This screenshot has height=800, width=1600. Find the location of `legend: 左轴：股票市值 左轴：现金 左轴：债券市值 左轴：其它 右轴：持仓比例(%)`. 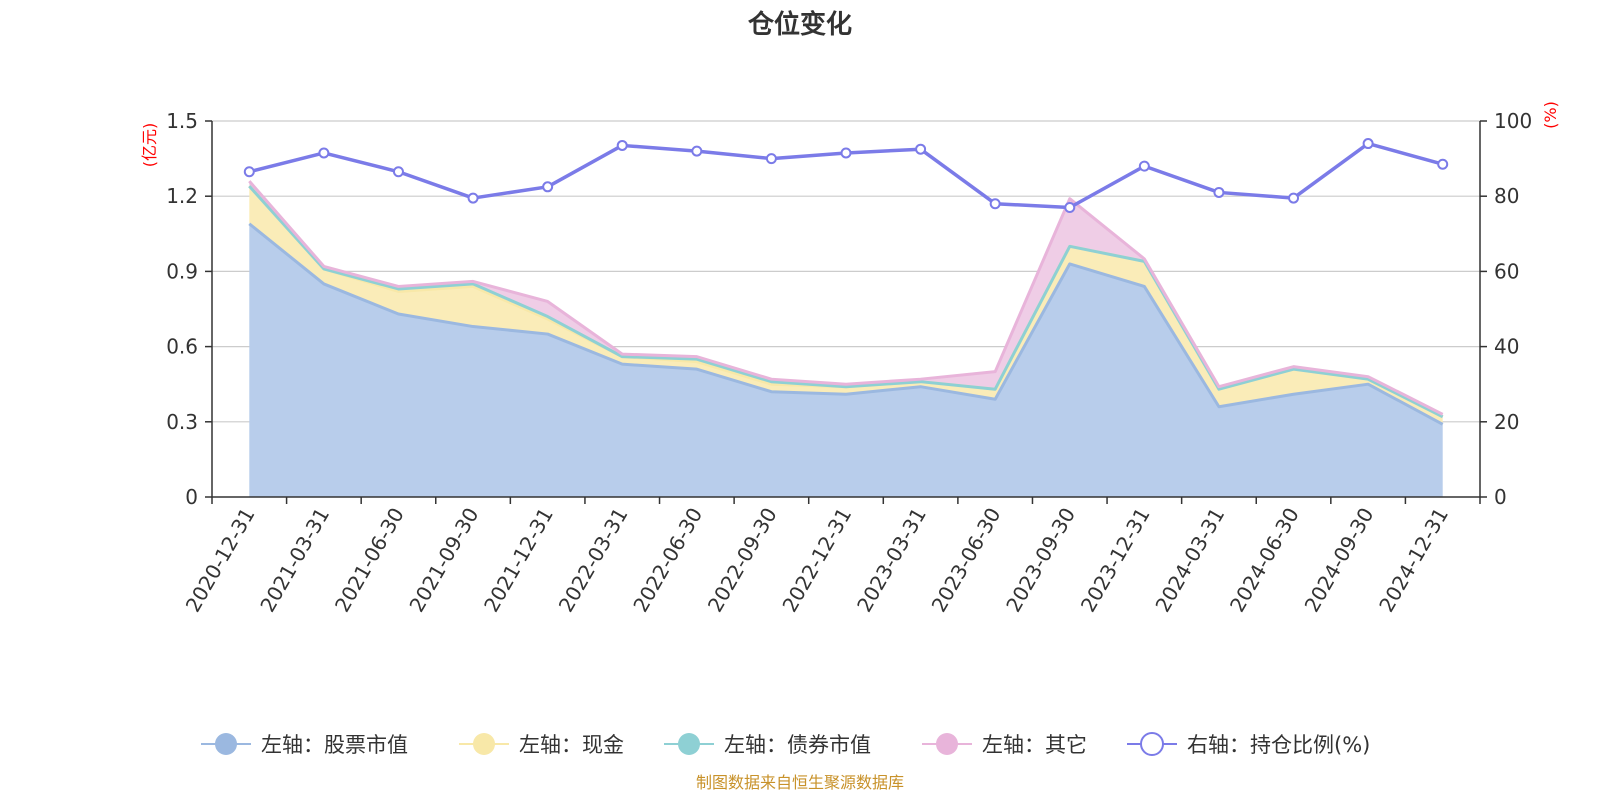

legend: 左轴：股票市值 左轴：现金 左轴：债券市值 左轴：其它 右轴：持仓比例(%) is located at coordinates (785, 744).